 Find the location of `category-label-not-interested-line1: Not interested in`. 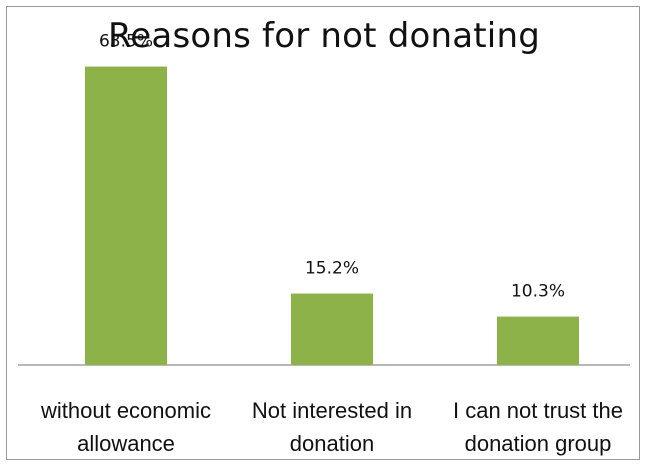

category-label-not-interested-line1: Not interested in is located at coordinates (332, 410).